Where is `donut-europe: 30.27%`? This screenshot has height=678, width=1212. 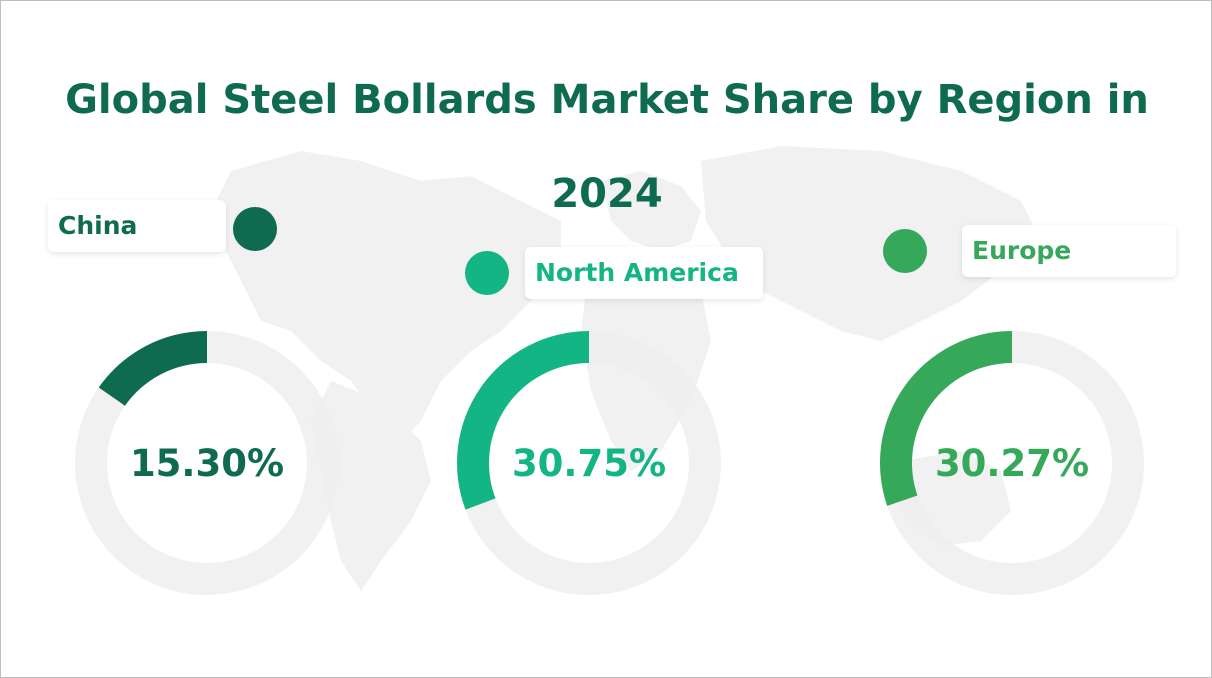 donut-europe: 30.27% is located at coordinates (1011, 463).